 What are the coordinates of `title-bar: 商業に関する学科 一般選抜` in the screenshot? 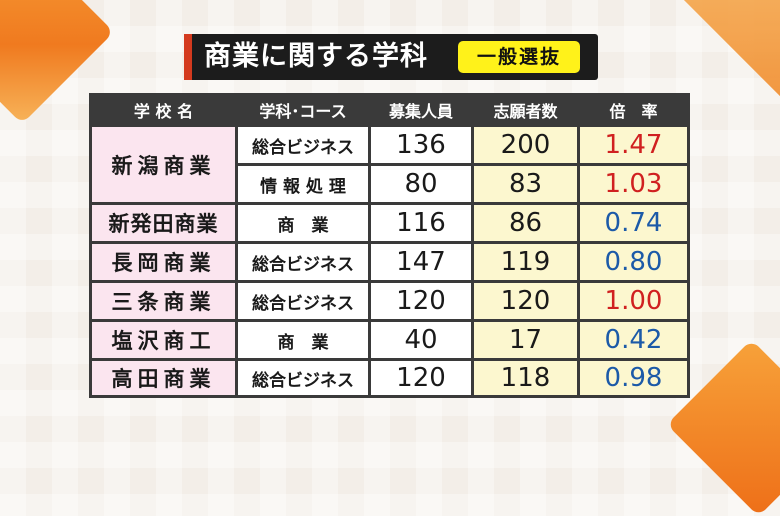 It's located at (391, 57).